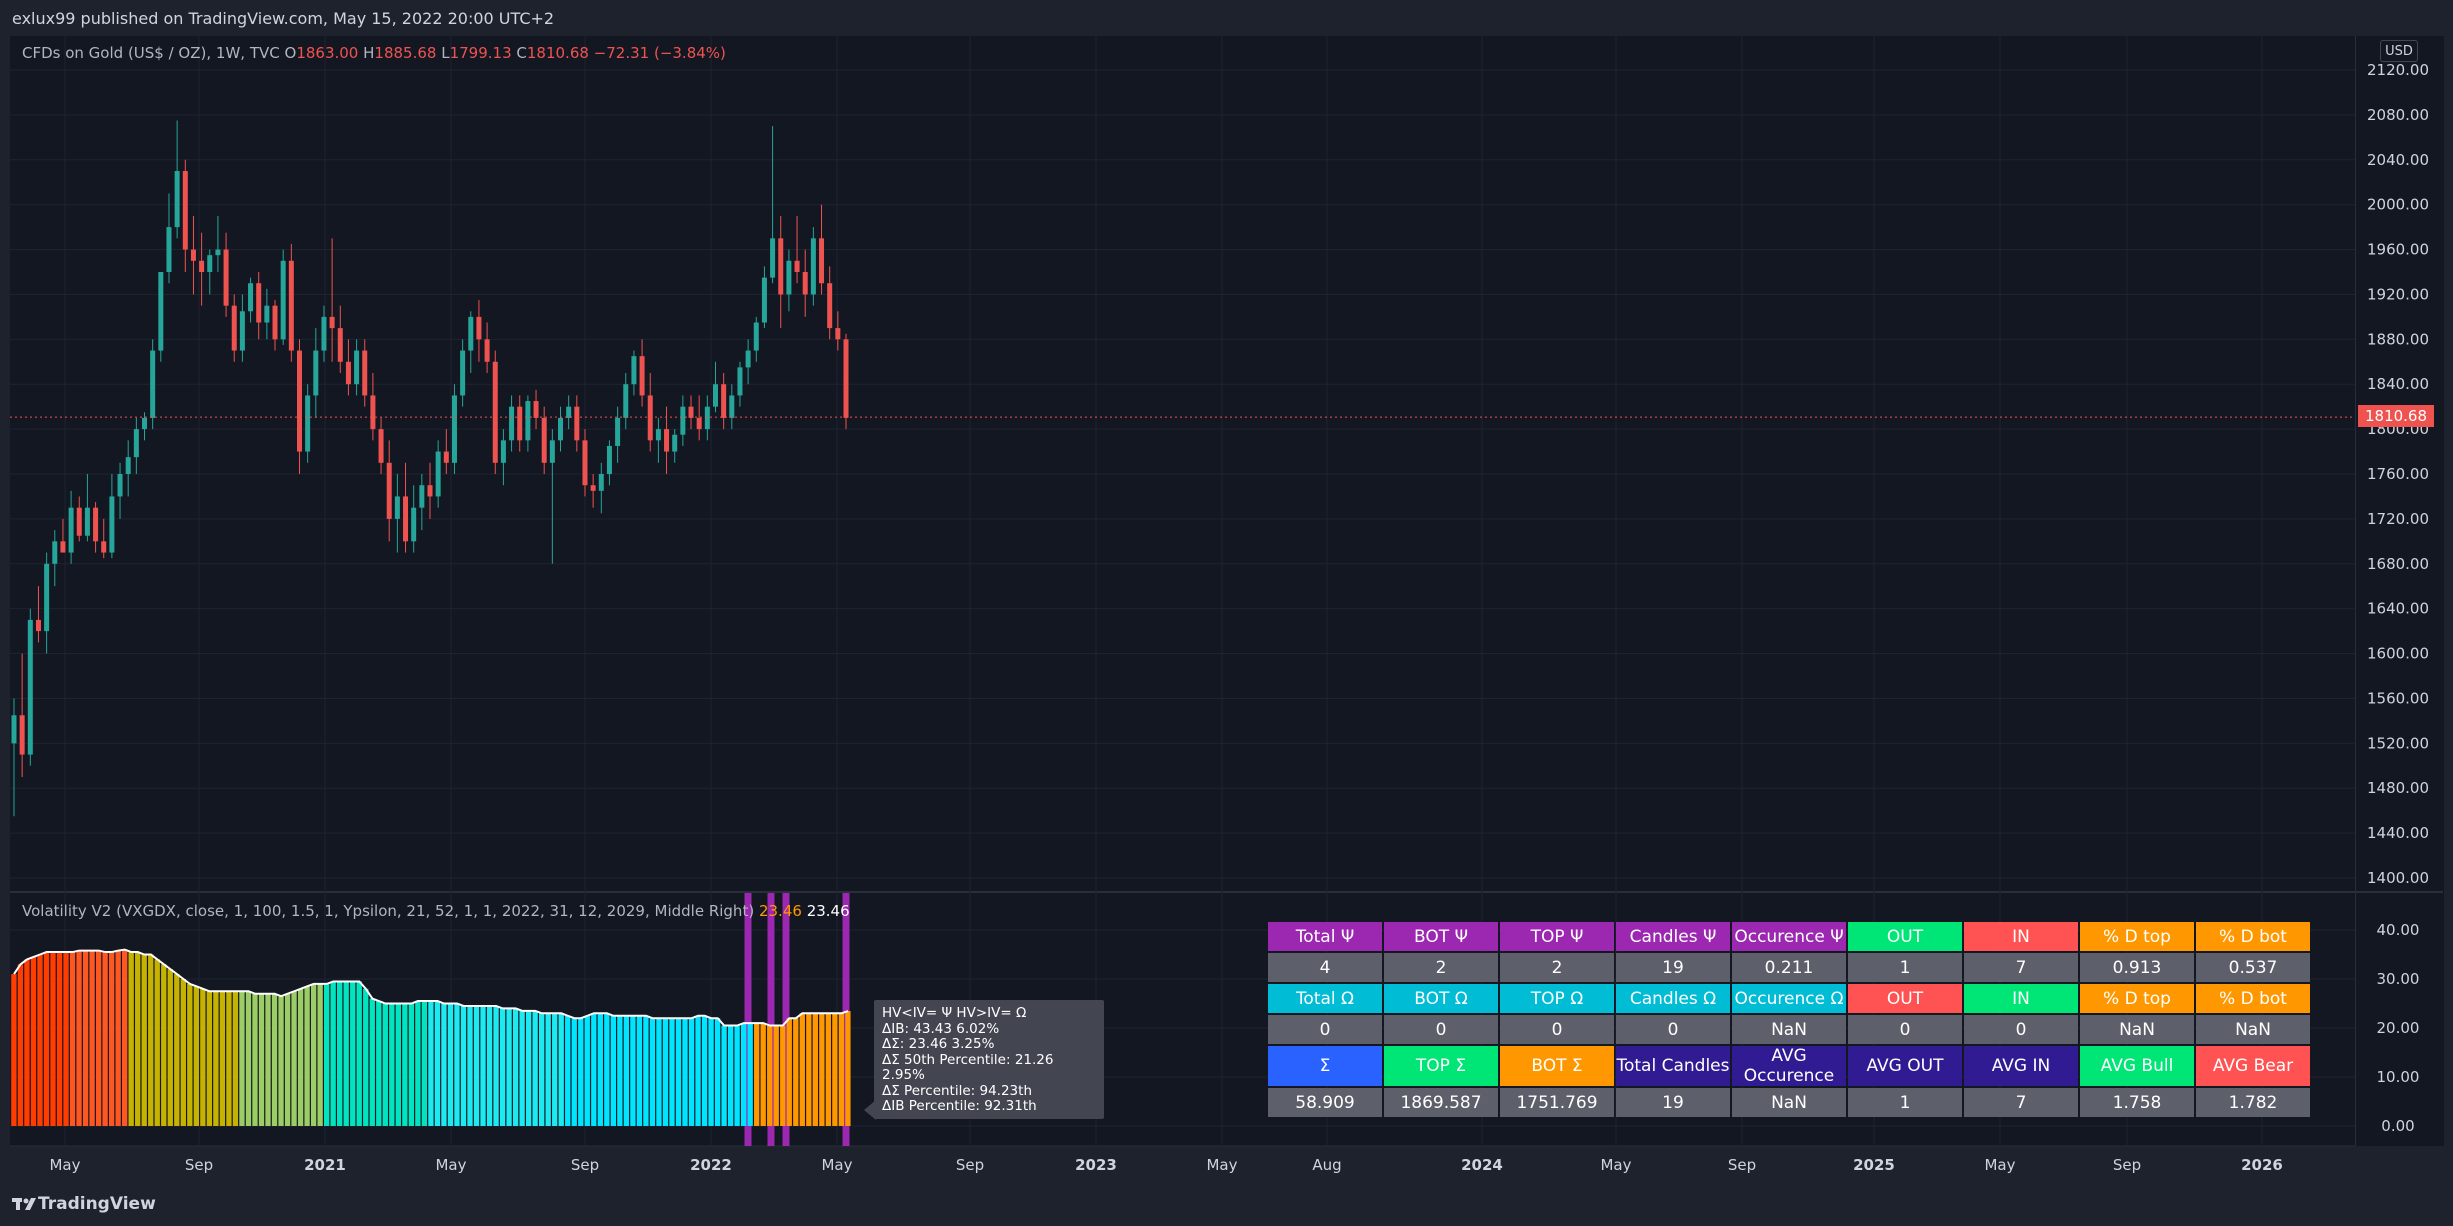 The height and width of the screenshot is (1226, 2453). I want to click on table-cell: Occurence Ω, so click(1789, 998).